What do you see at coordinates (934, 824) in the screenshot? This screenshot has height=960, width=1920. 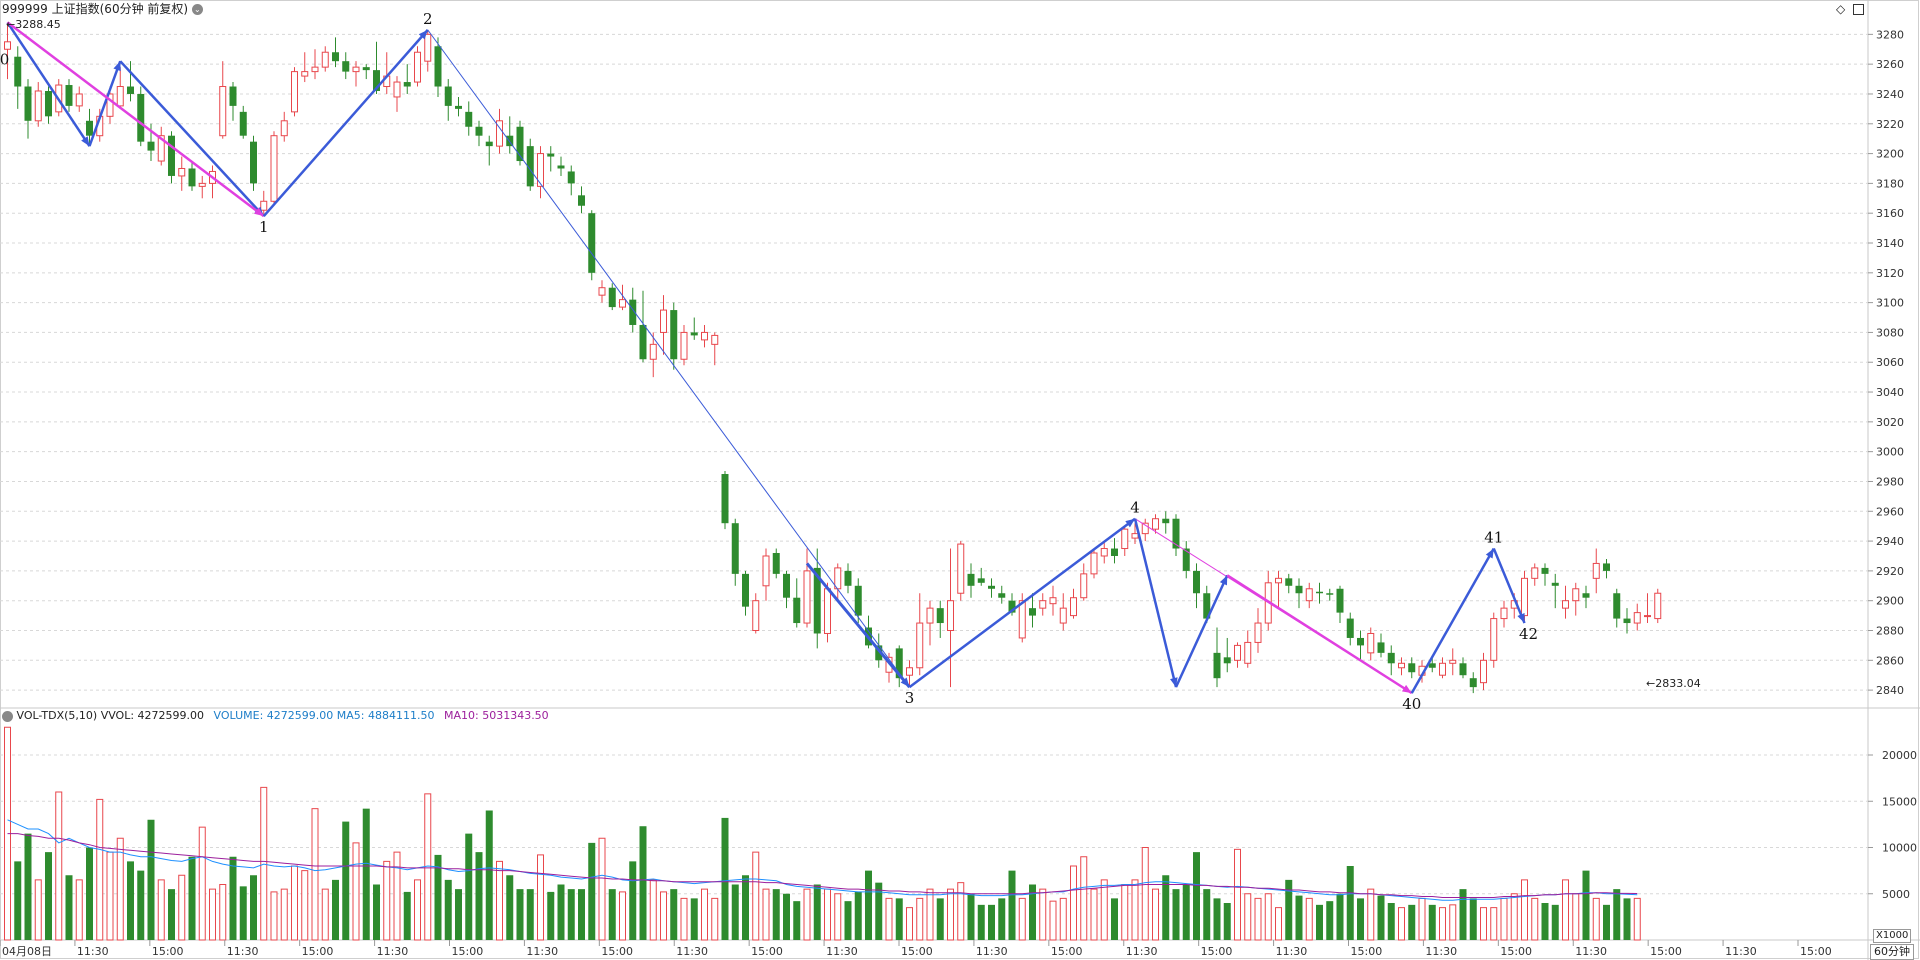 I see `volume-grid` at bounding box center [934, 824].